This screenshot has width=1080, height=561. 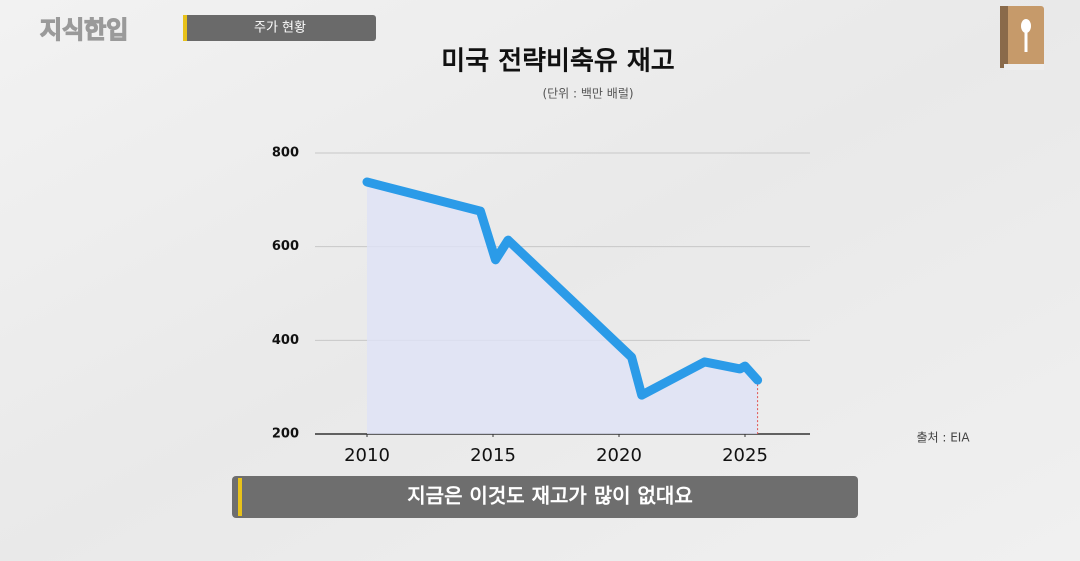 What do you see at coordinates (285, 153) in the screenshot?
I see `y-tick-label: 800` at bounding box center [285, 153].